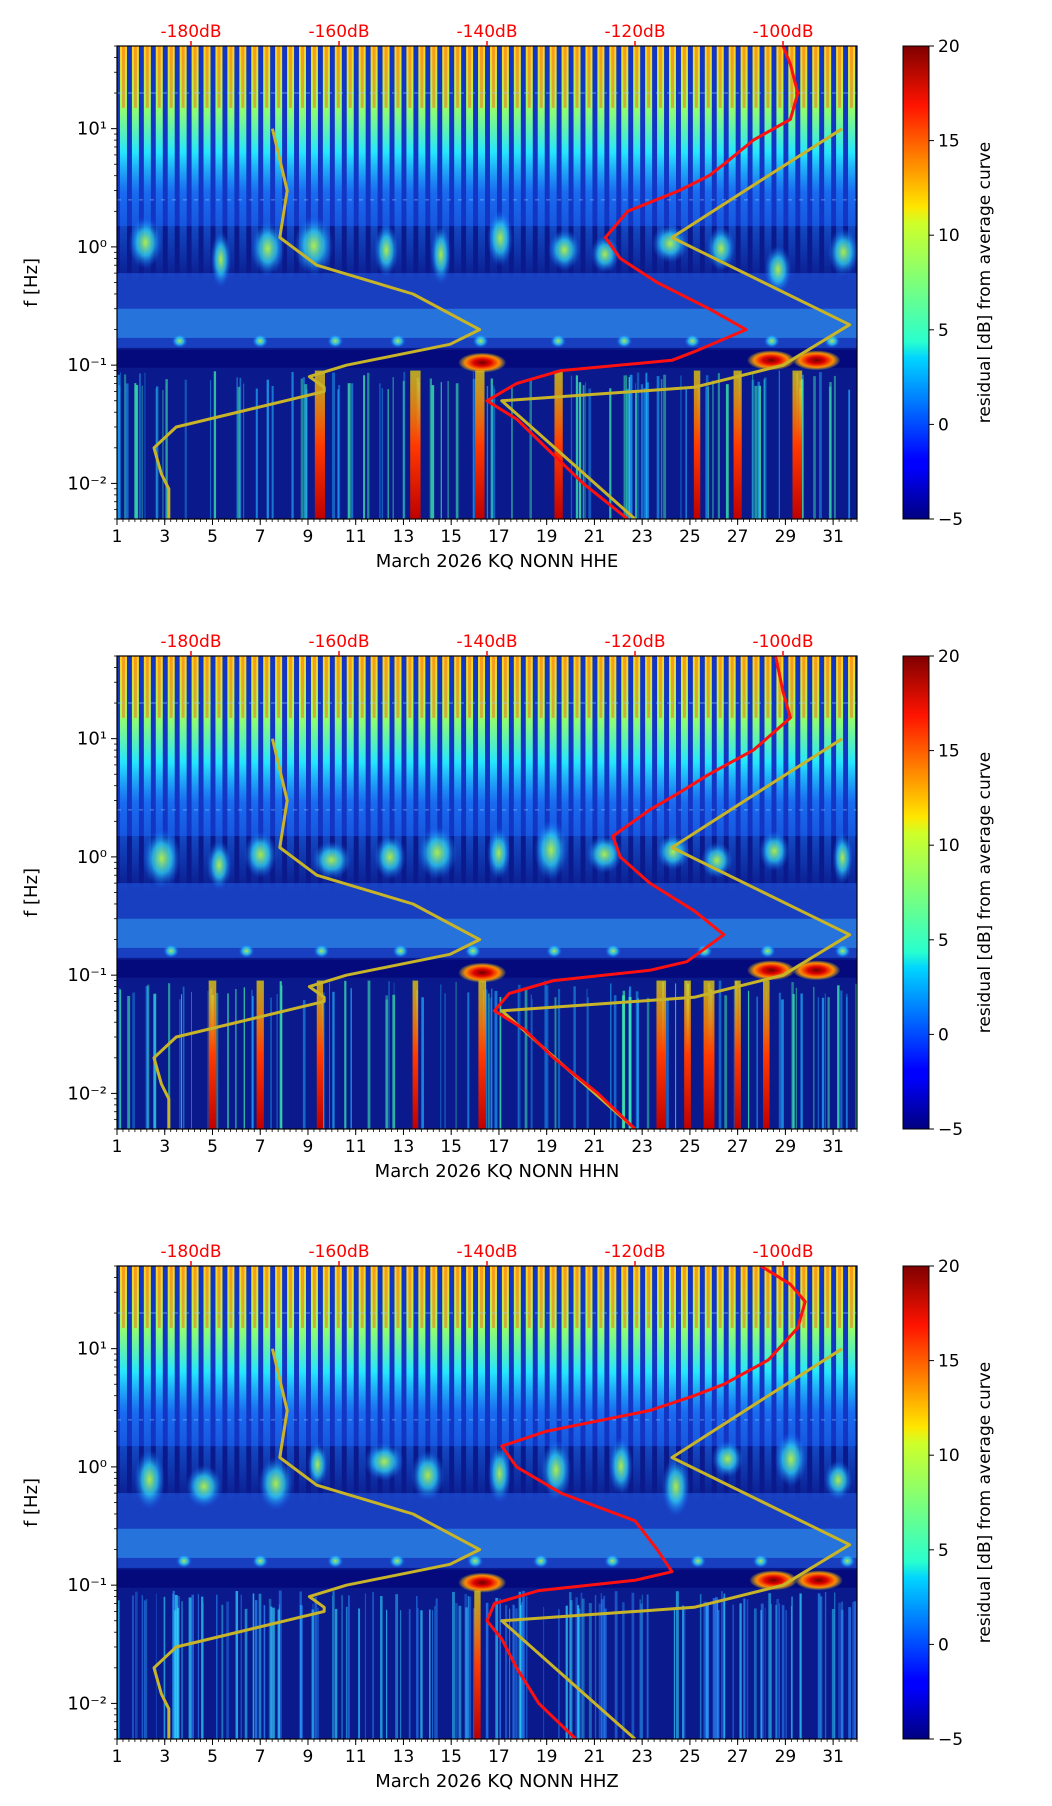 Image resolution: width=1052 pixels, height=1806 pixels. What do you see at coordinates (486, 1252) in the screenshot?
I see `top-db-label: -140dB` at bounding box center [486, 1252].